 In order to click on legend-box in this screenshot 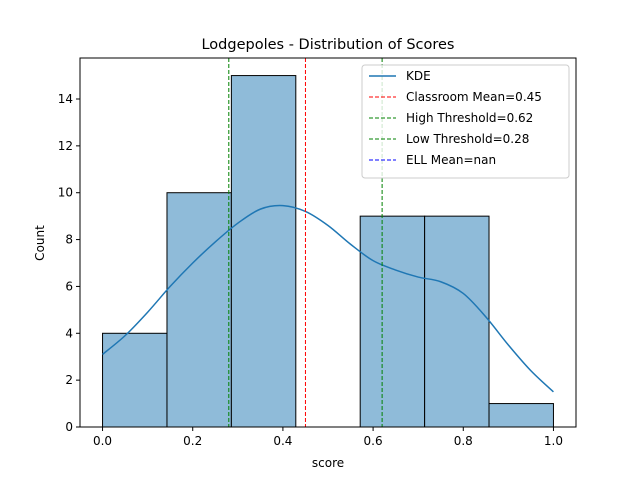, I will do `click(465, 121)`.